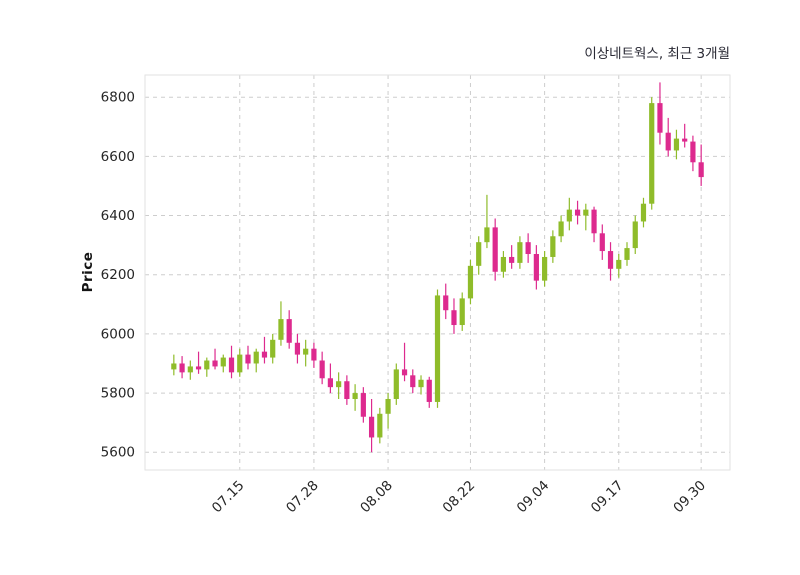 The image size is (800, 575). What do you see at coordinates (533, 497) in the screenshot?
I see `x-tick-label: 09.04` at bounding box center [533, 497].